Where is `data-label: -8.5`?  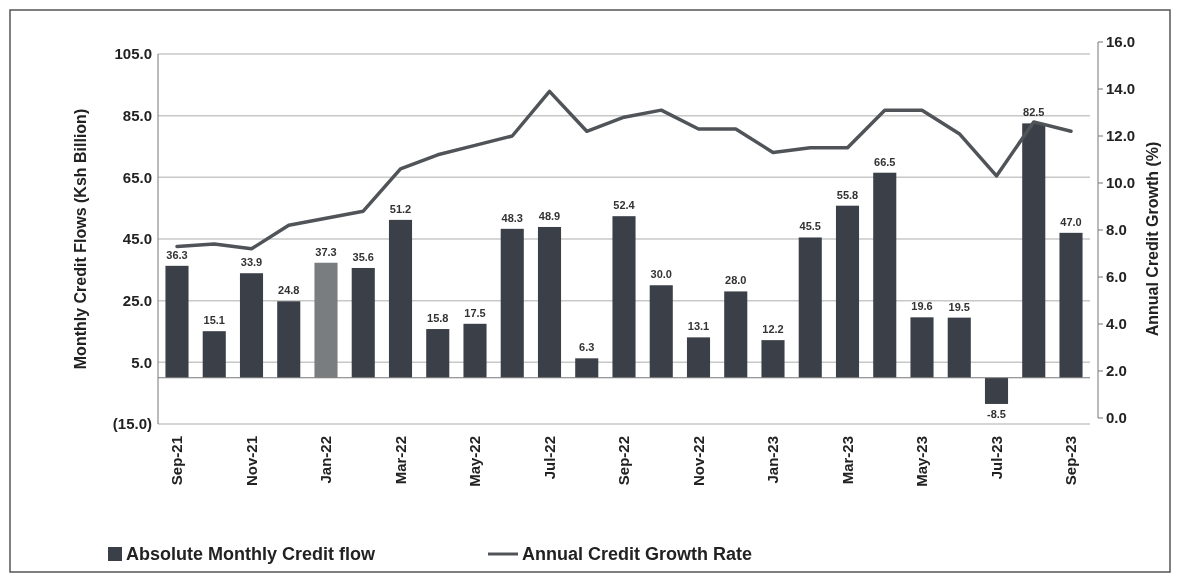
data-label: -8.5 is located at coordinates (996, 413).